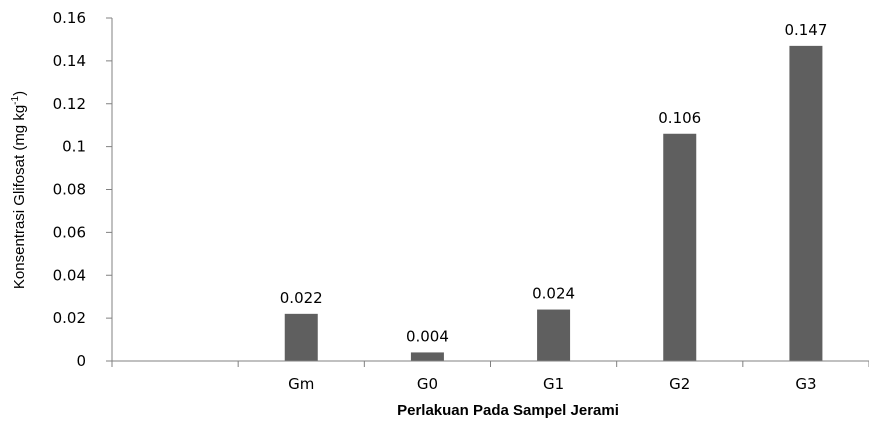  I want to click on data-label-Gm: 0.022, so click(301, 298).